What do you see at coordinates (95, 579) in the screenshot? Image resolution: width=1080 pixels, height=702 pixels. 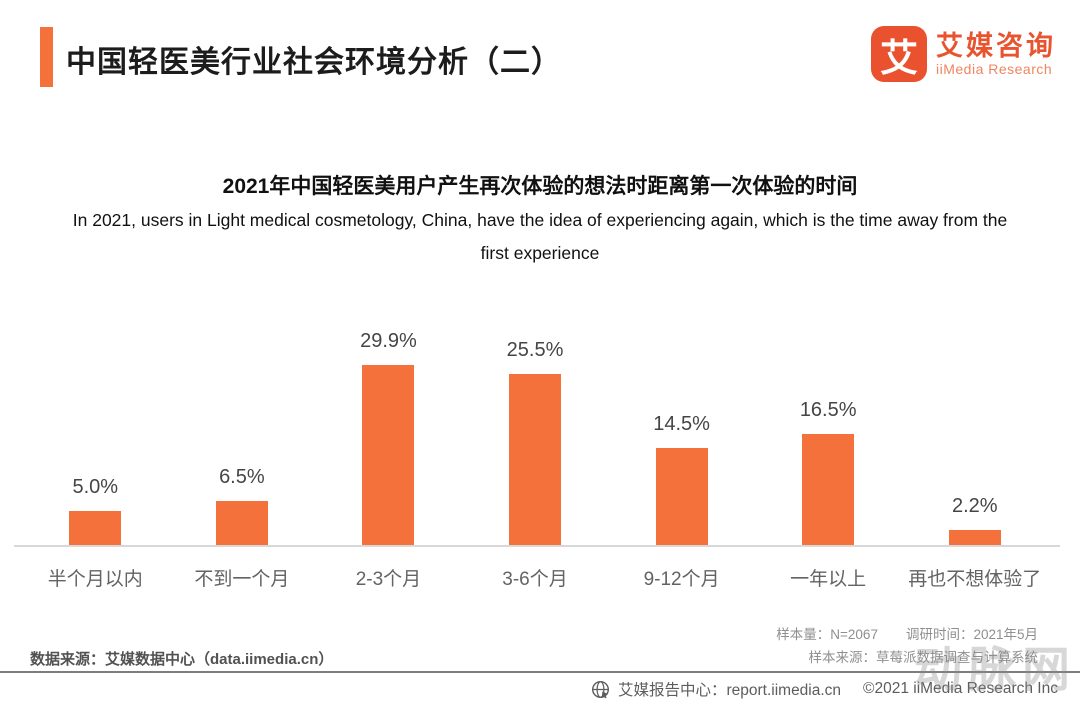 I see `category-label: 半个月以内` at bounding box center [95, 579].